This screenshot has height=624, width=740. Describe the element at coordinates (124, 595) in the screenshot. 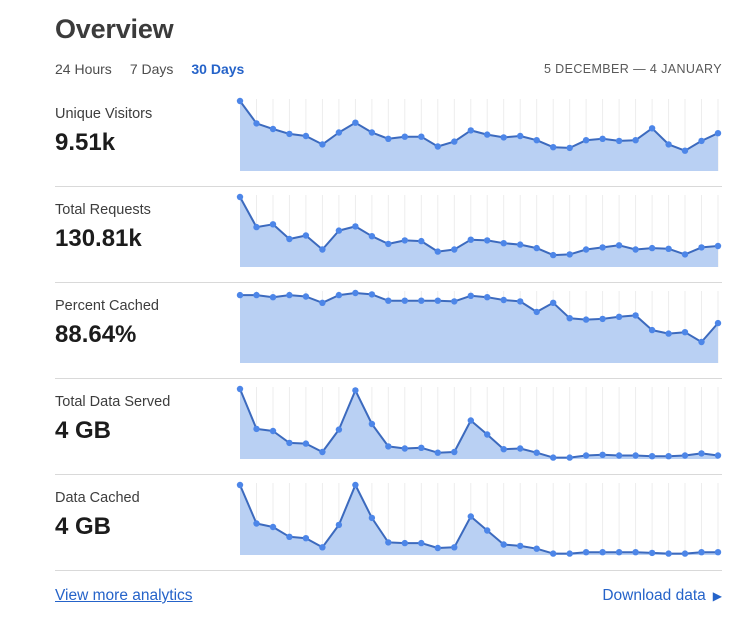

I see `view-more-analytics-link: View more analytics` at that location.